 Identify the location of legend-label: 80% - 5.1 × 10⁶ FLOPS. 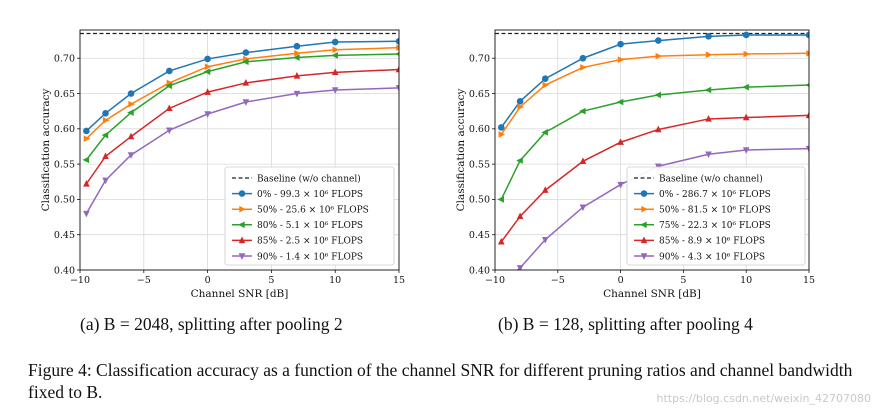
(310, 226).